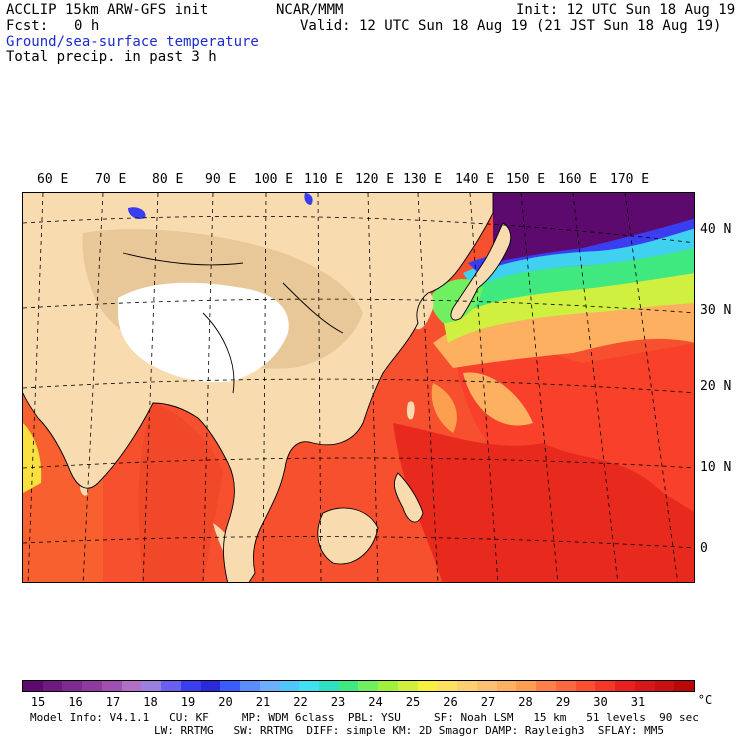 The width and height of the screenshot is (740, 740). I want to click on colorbar-tick-label: 22, so click(300, 702).